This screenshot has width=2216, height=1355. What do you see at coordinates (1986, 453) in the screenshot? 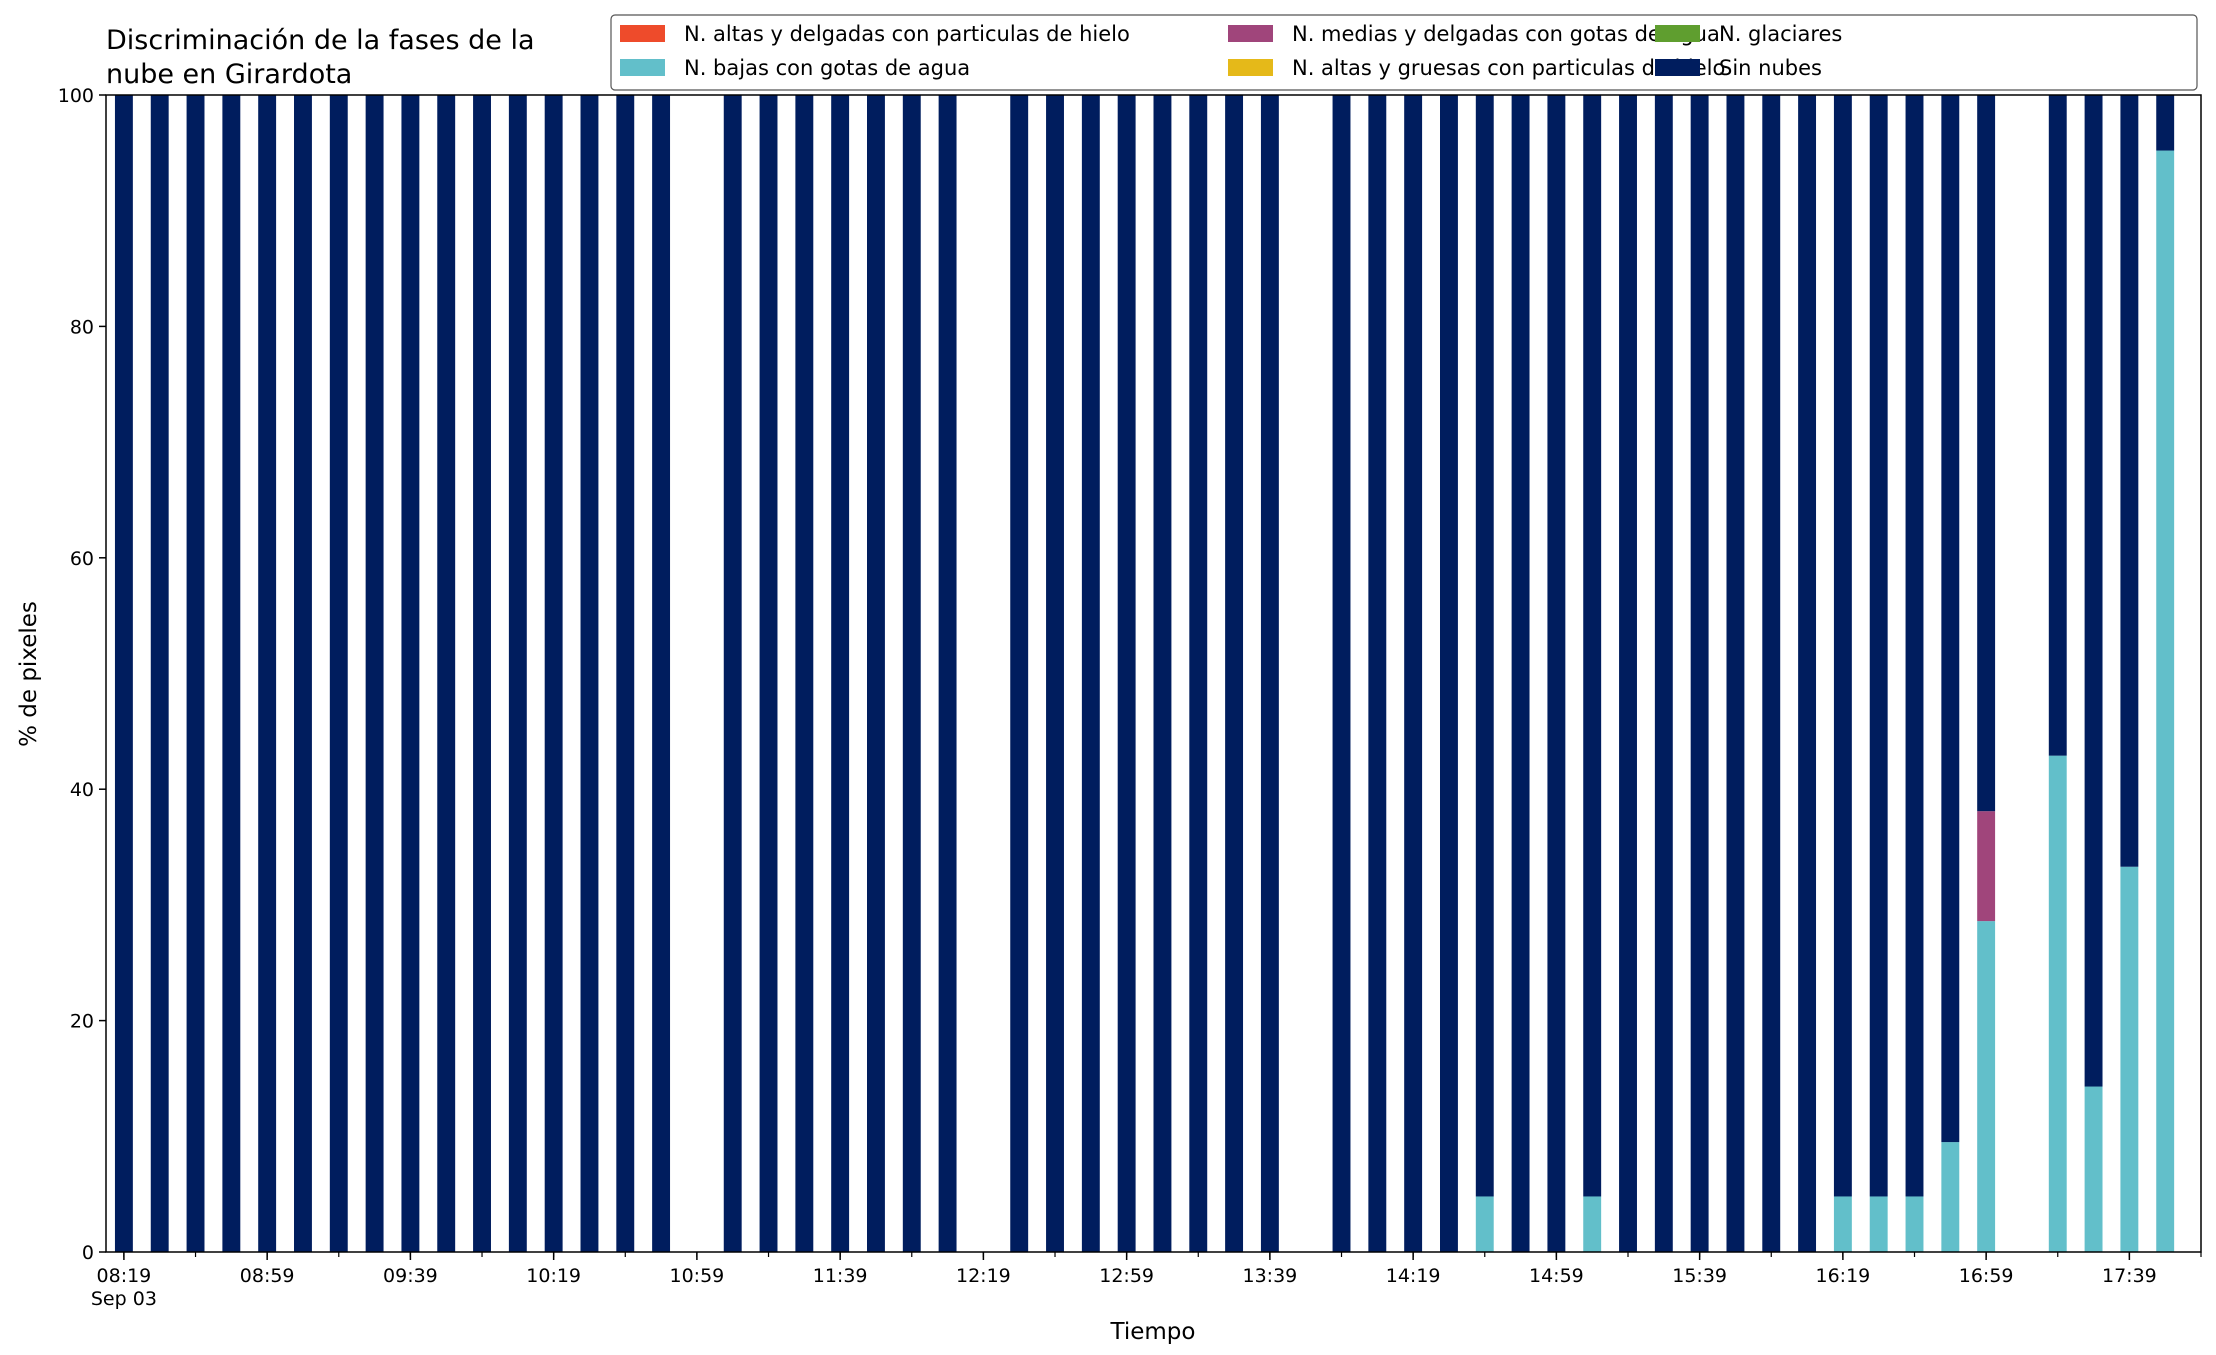
I see `bar-segment-1659-s5` at bounding box center [1986, 453].